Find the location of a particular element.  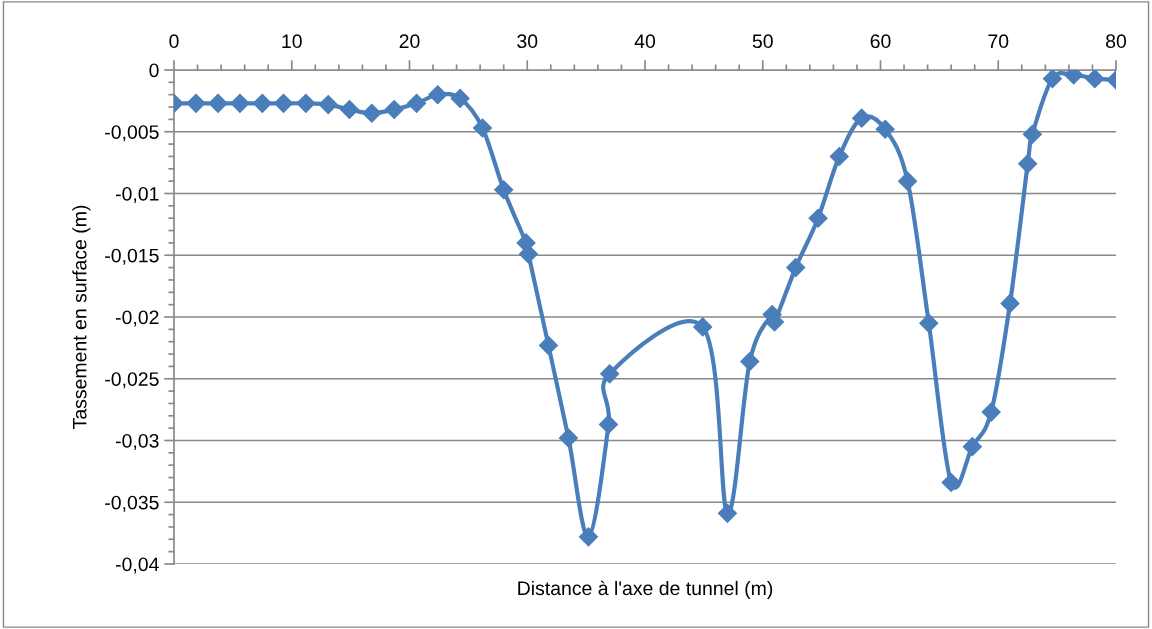

x-tick-label: 70 is located at coordinates (998, 41).